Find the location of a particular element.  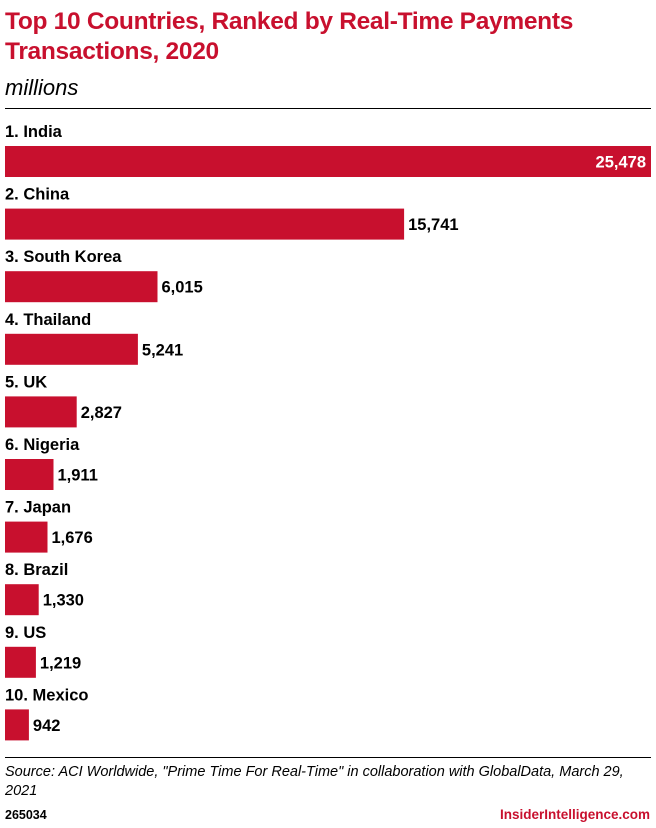

value-label: 942 is located at coordinates (47, 726).